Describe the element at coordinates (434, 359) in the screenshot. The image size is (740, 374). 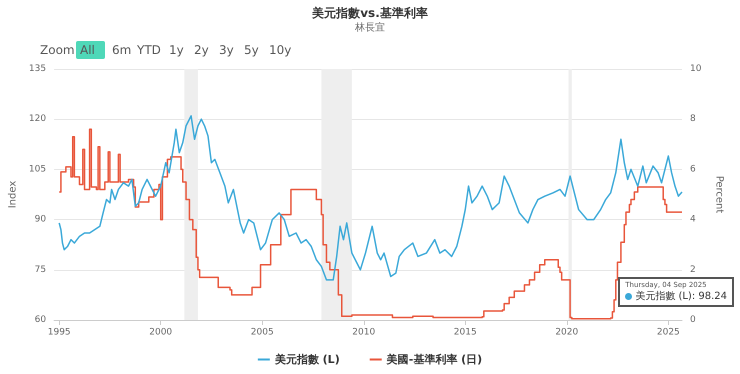
I see `legend-label: 美國-基準利率 (日)` at that location.